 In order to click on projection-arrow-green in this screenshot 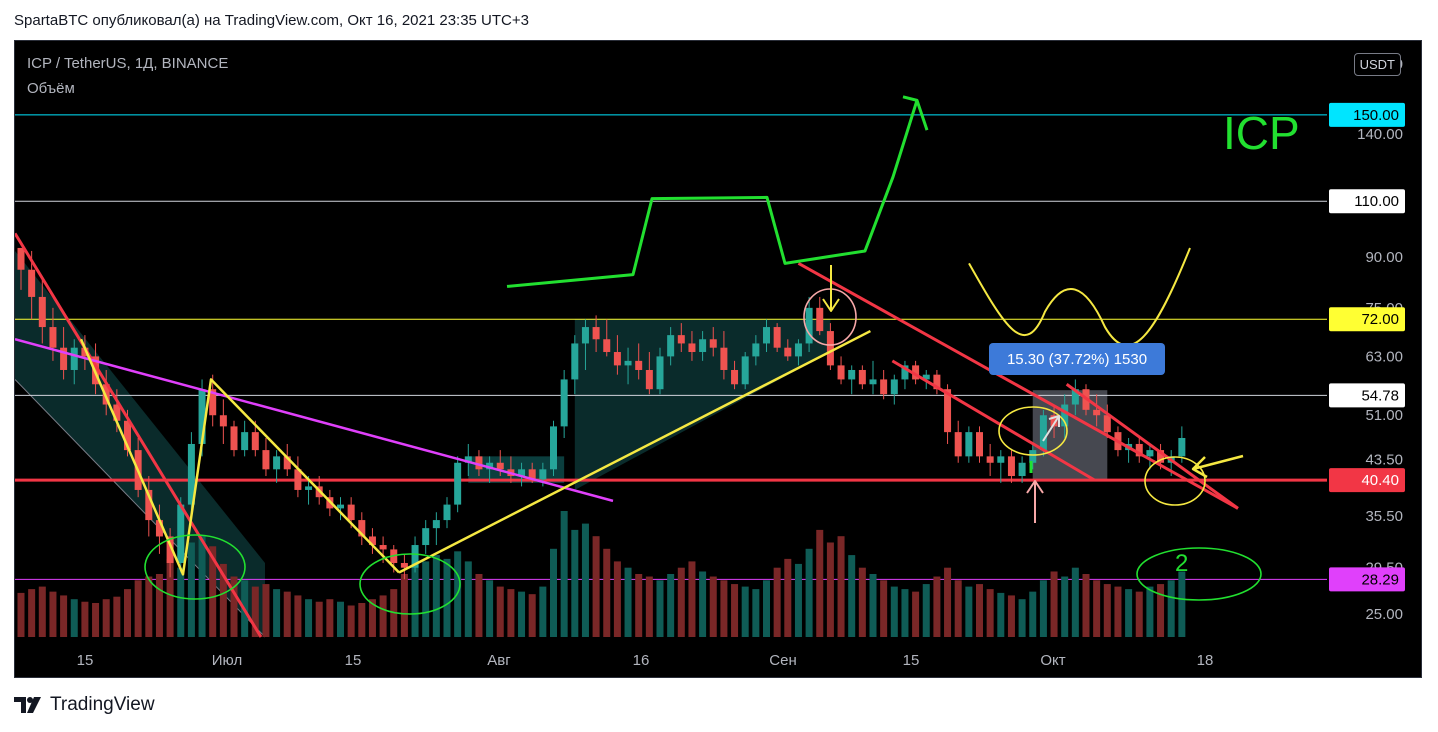, I will do `click(915, 113)`.